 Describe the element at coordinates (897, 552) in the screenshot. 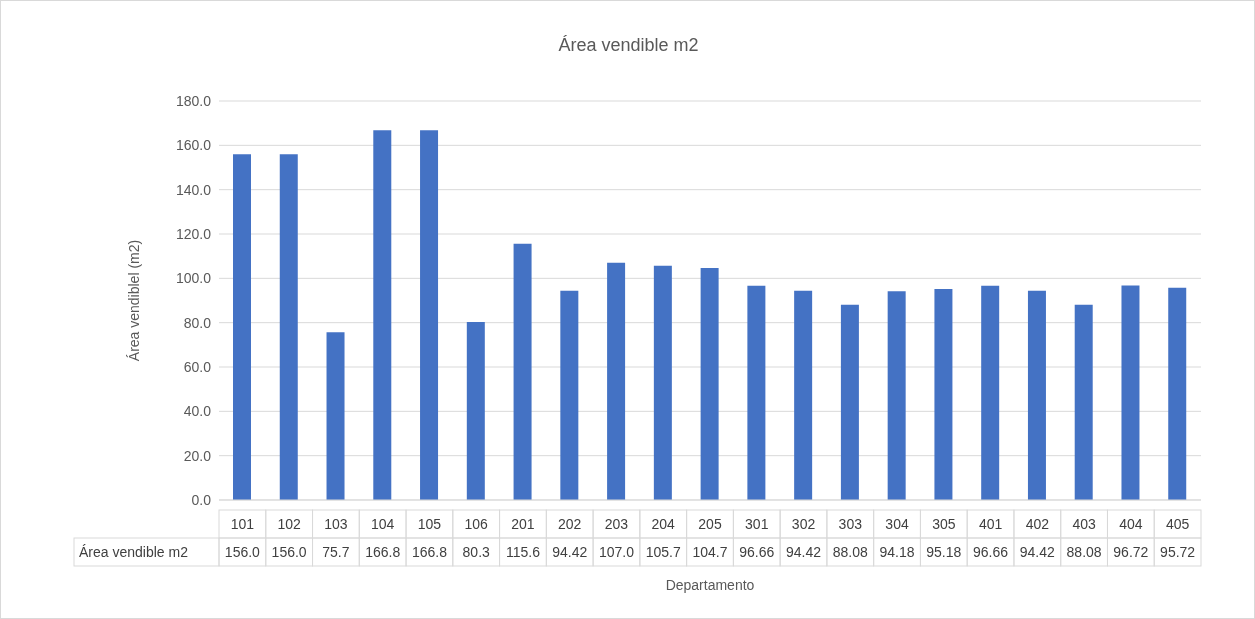

I see `data-label: 94.18` at that location.